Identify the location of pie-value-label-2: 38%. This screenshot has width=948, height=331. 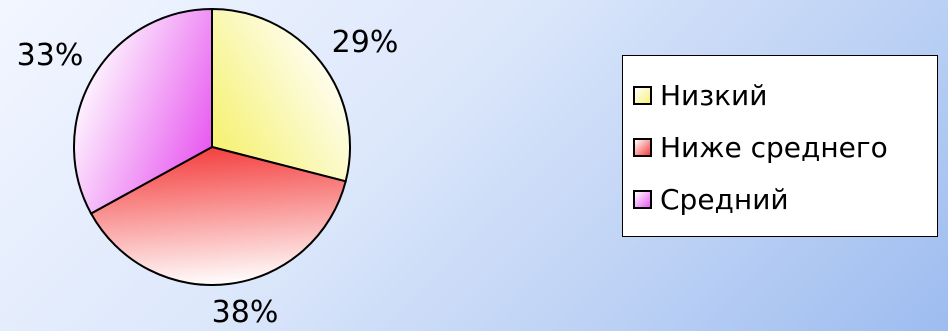
(245, 312).